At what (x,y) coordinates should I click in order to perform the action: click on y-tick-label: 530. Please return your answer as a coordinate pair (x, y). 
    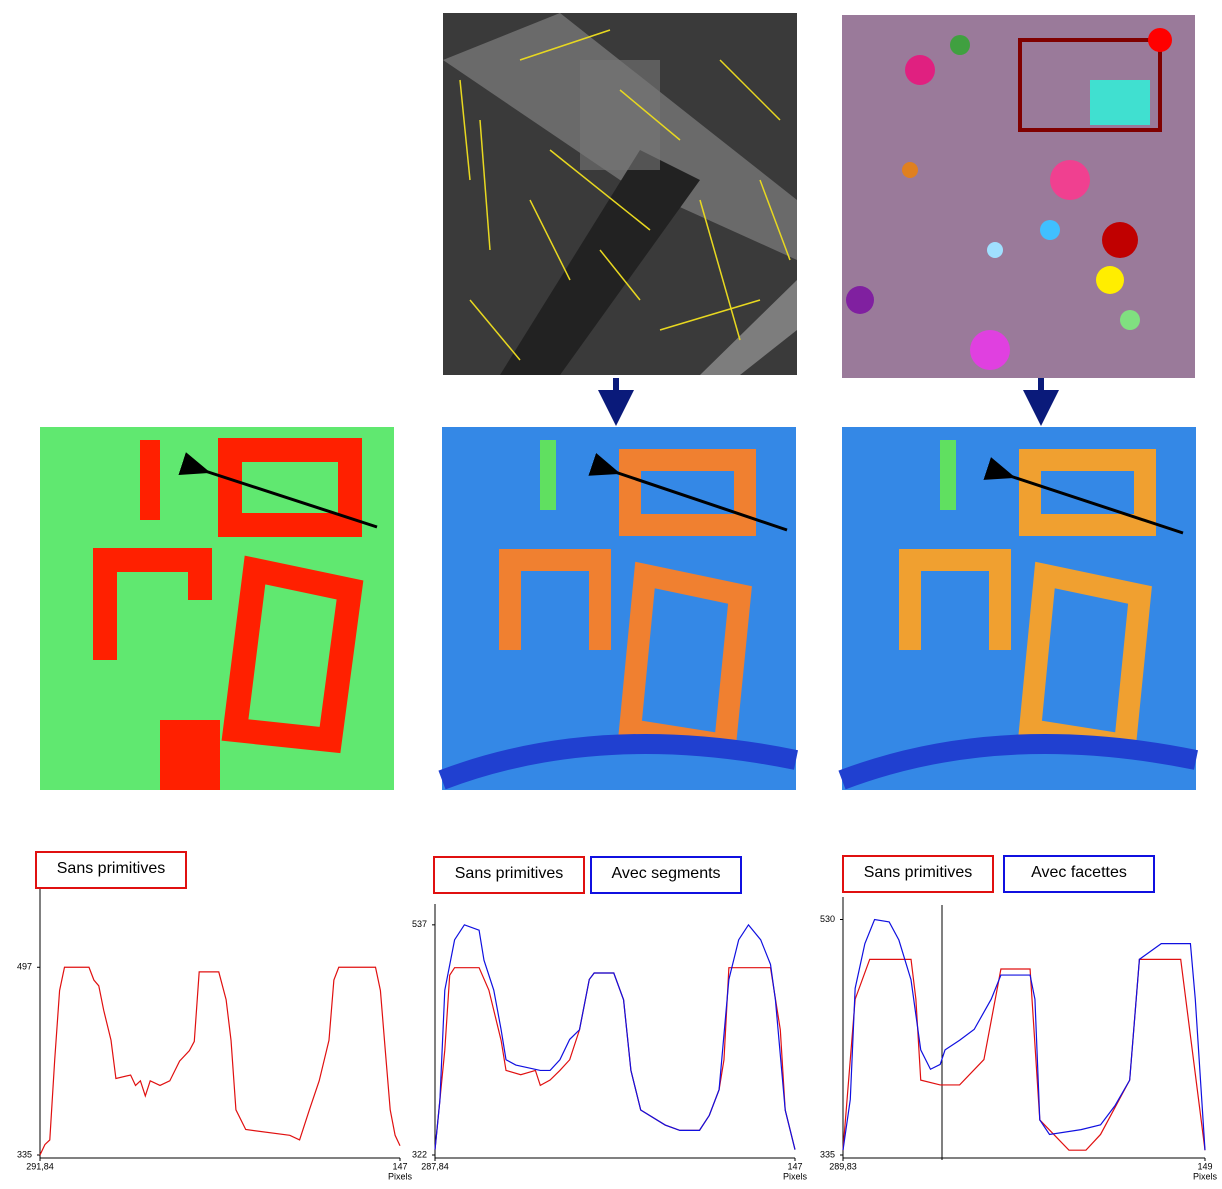
    Looking at the image, I should click on (827, 919).